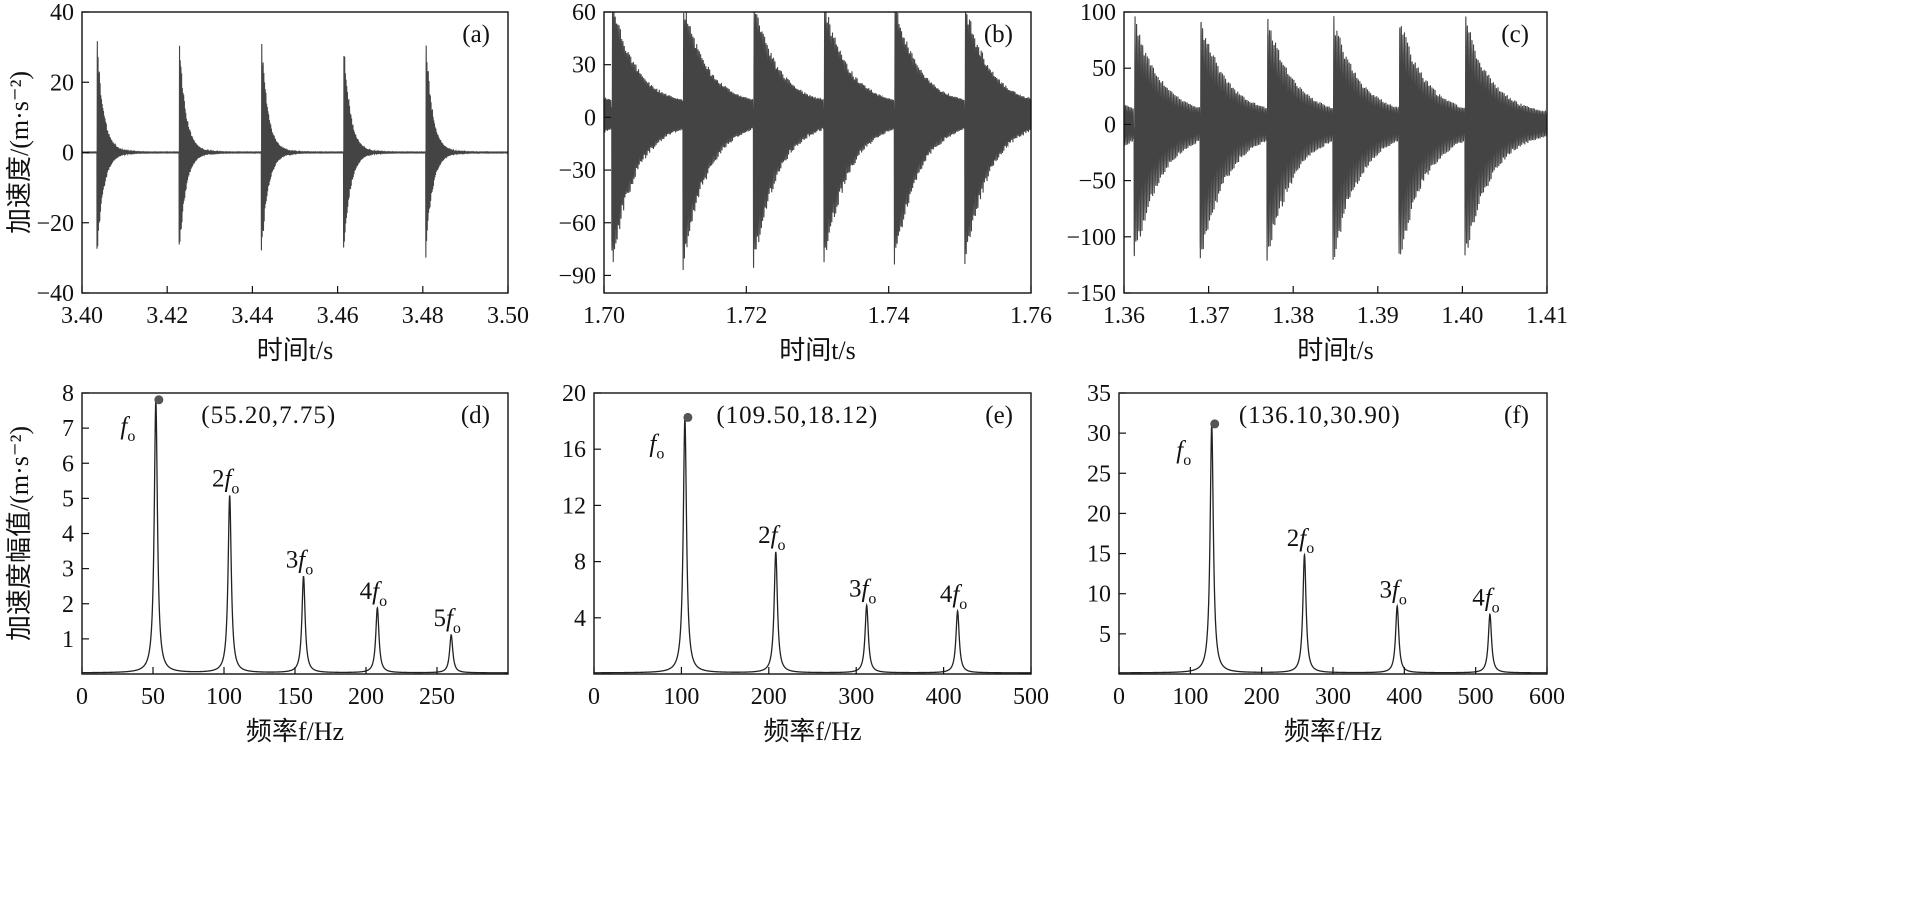 The image size is (1917, 905). I want to click on y-tick-label-d: 5, so click(68, 499).